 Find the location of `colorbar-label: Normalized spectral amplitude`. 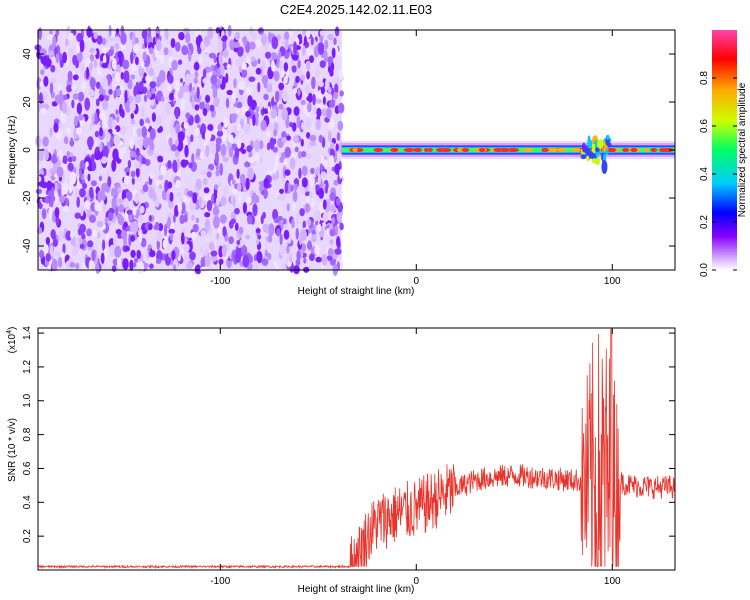

colorbar-label: Normalized spectral amplitude is located at coordinates (742, 149).